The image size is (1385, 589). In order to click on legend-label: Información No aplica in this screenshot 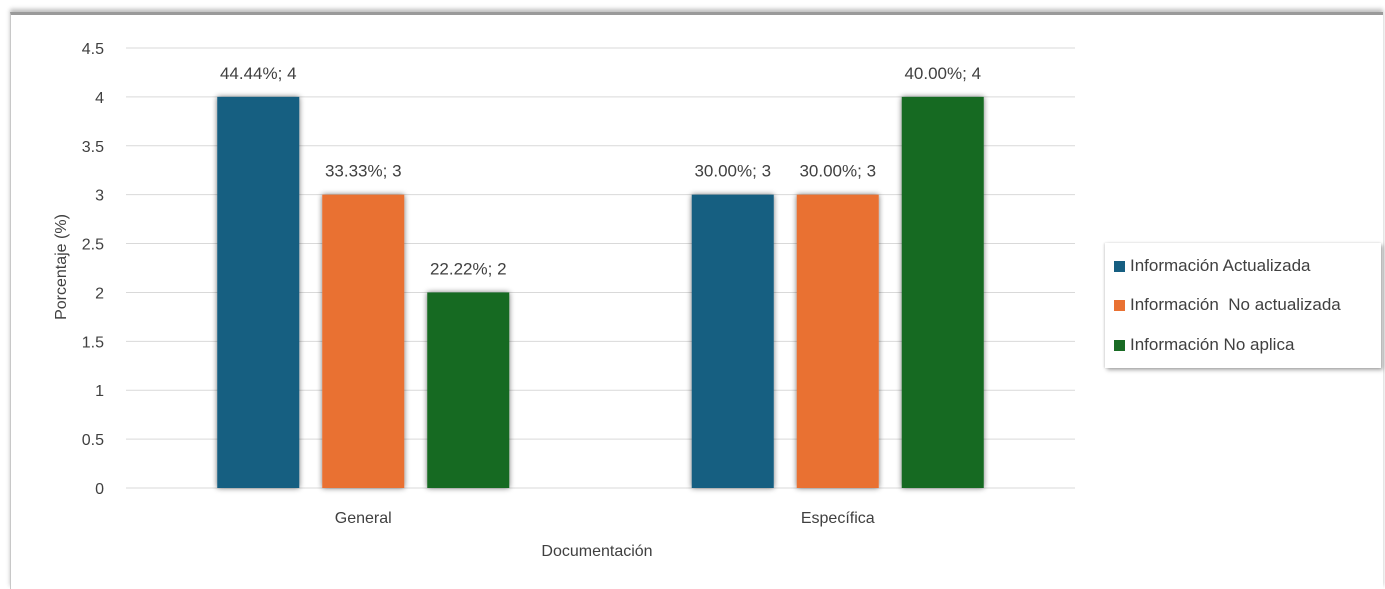, I will do `click(1212, 344)`.